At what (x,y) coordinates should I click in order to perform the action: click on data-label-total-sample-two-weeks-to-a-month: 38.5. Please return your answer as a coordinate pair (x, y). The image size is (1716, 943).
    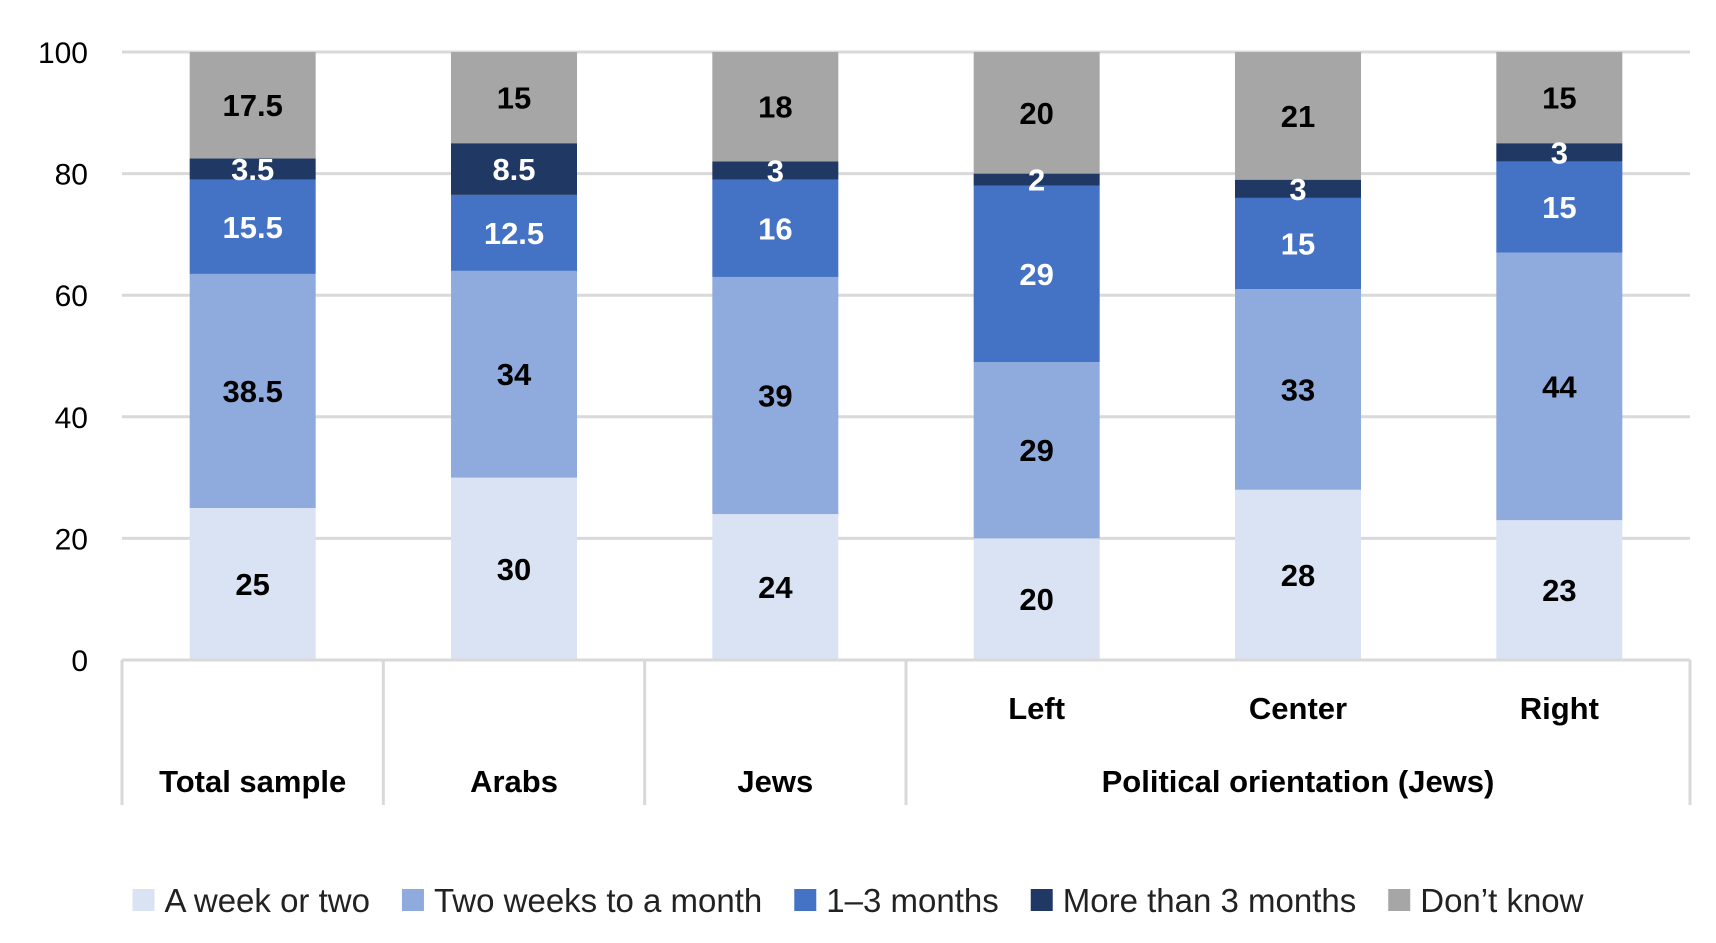
    Looking at the image, I should click on (252, 391).